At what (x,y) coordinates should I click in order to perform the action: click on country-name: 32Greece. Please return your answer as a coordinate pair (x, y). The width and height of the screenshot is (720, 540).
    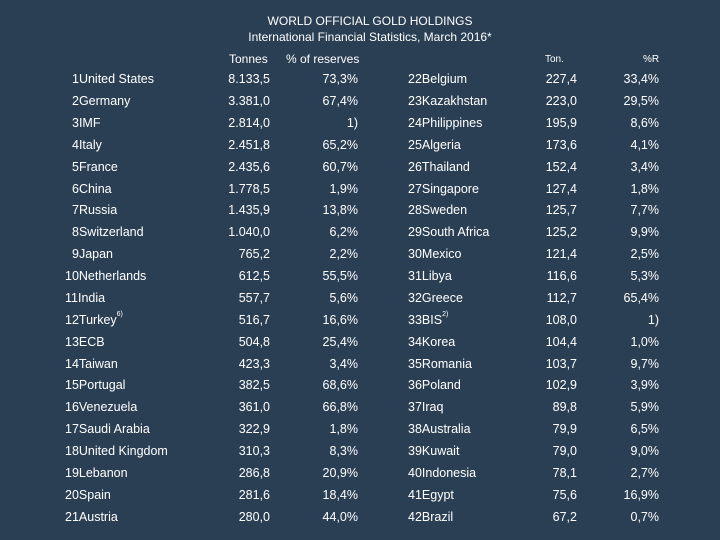
    Looking at the image, I should click on (435, 298).